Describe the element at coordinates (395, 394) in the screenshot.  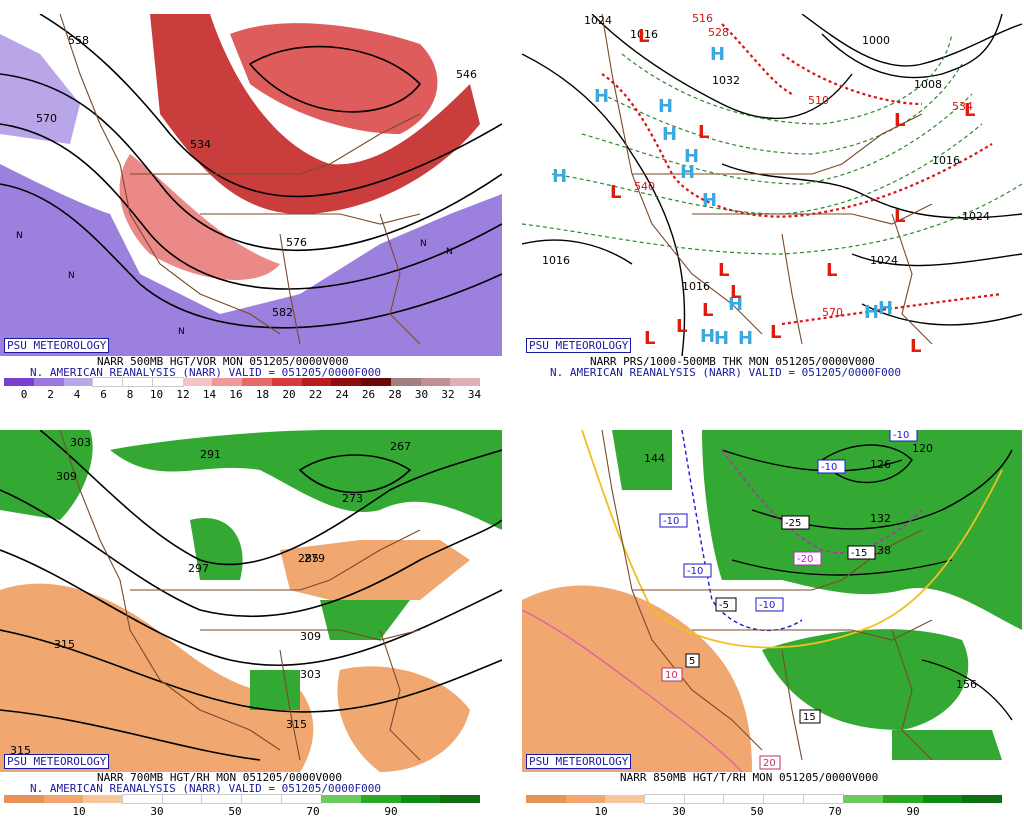
I see `colorbar-tick-label: 28` at that location.